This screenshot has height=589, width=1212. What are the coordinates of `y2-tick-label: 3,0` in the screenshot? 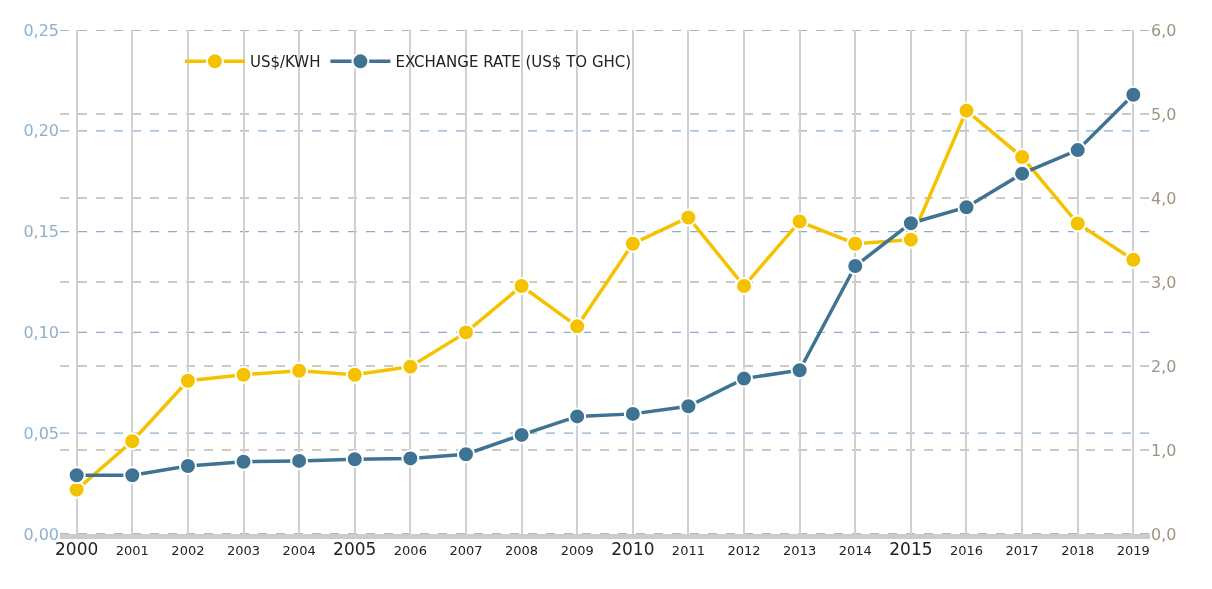 It's located at (1164, 282).